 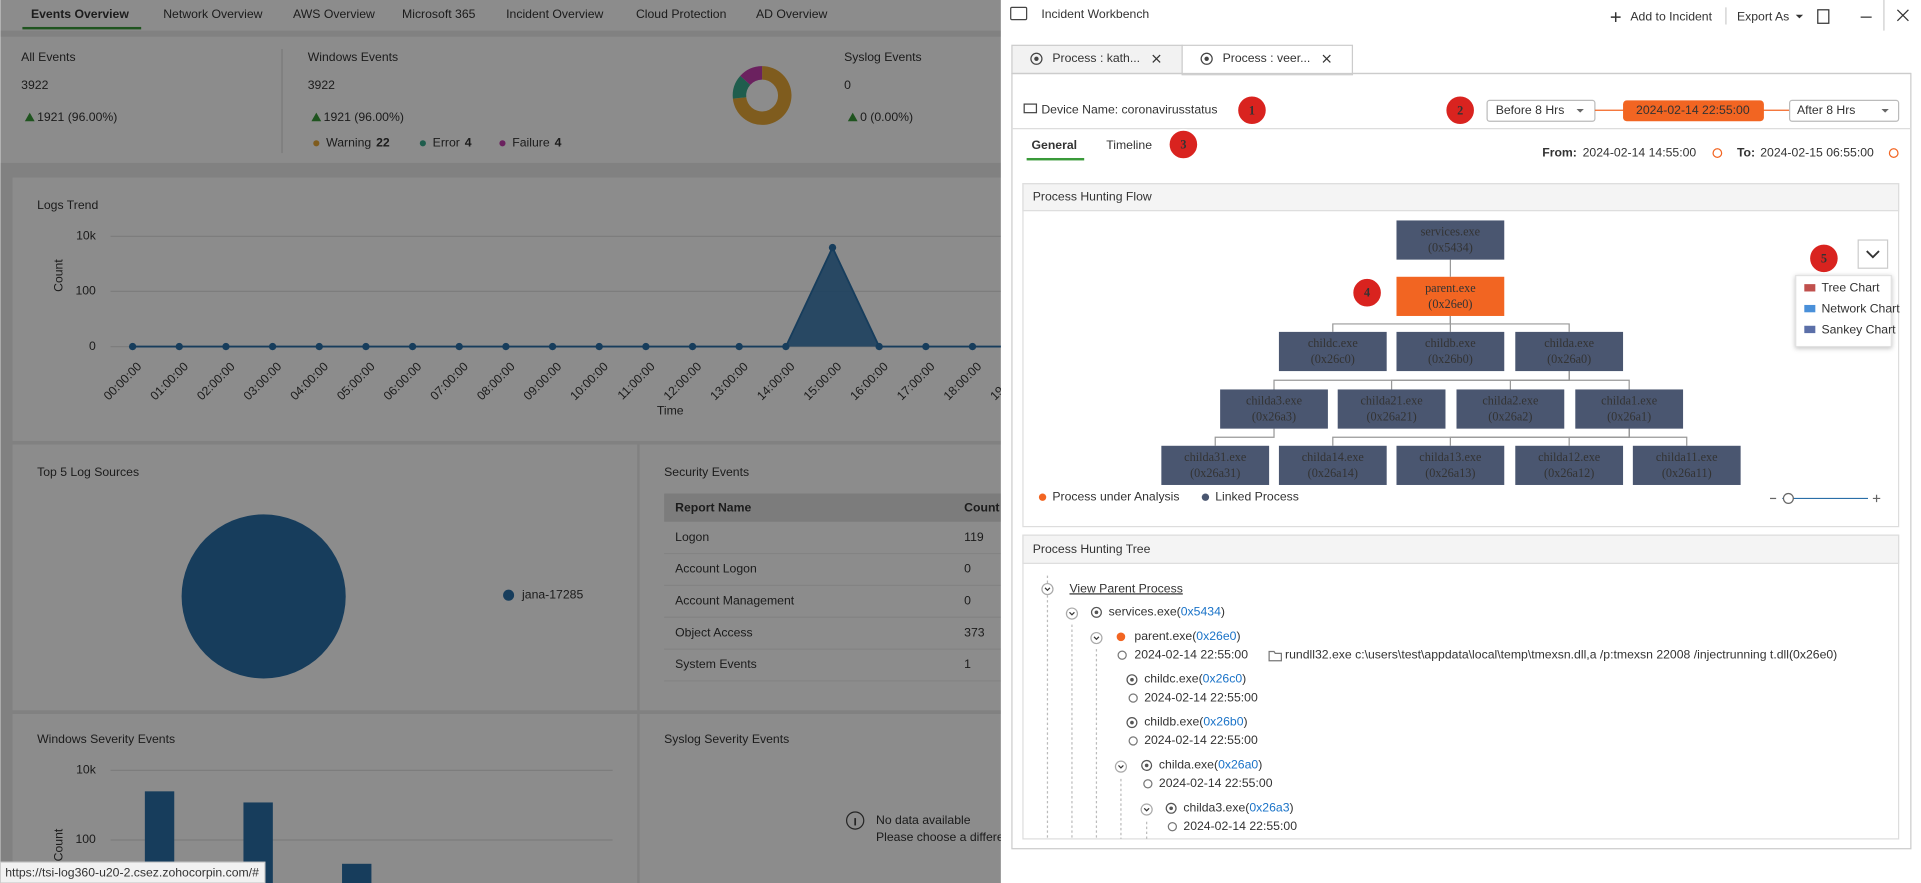 I want to click on section-title: Process Hunting Flow, so click(x=1092, y=196).